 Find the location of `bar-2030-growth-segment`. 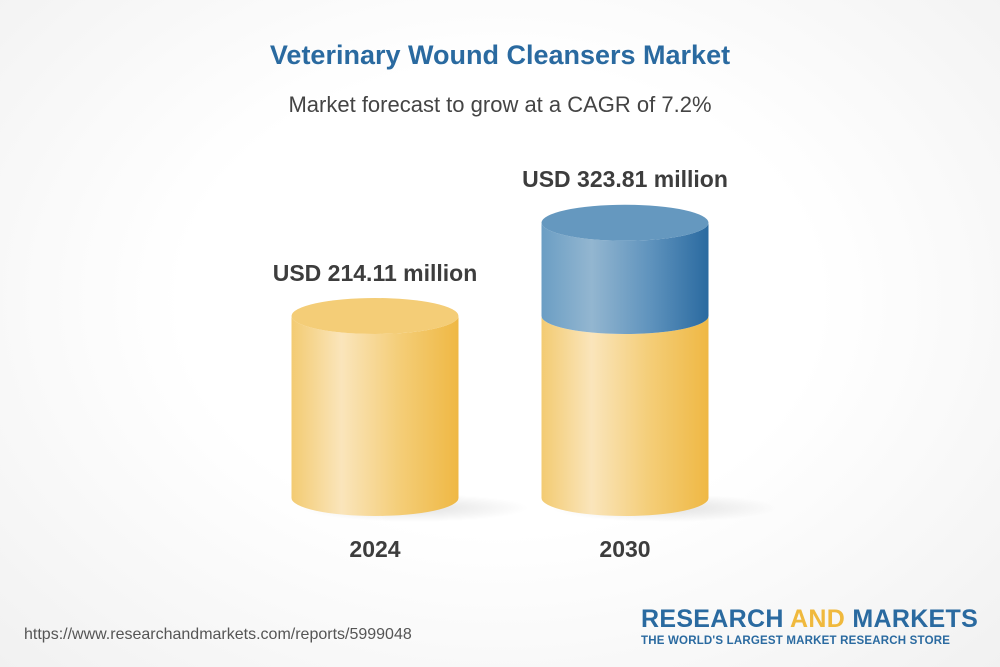

bar-2030-growth-segment is located at coordinates (625, 278).